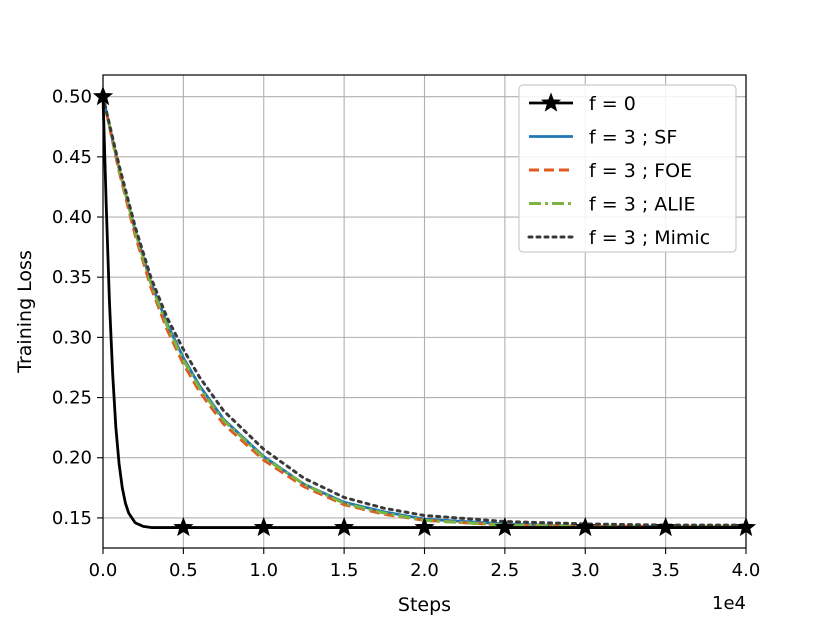 Image resolution: width=830 pixels, height=623 pixels. Describe the element at coordinates (103, 570) in the screenshot. I see `x-tick-label: 0.0` at that location.